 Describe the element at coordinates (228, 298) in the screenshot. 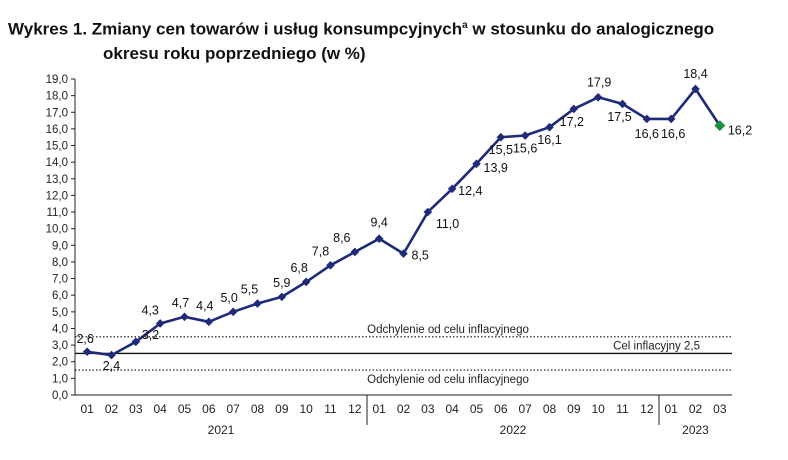

I see `data-label: 5,0` at that location.